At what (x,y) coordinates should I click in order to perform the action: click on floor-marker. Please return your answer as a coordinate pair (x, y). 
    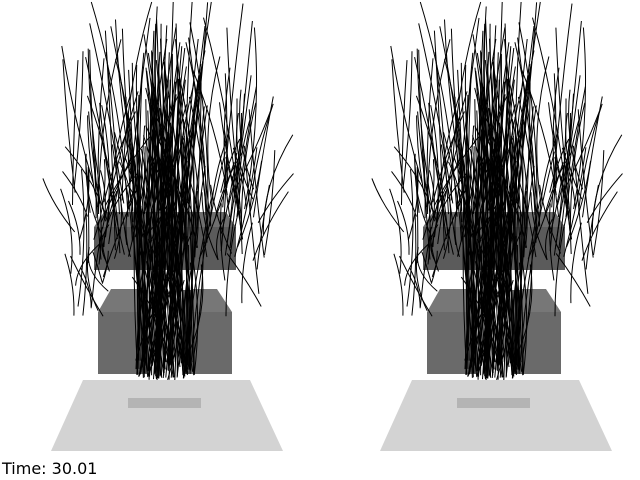
    Looking at the image, I should click on (493, 403).